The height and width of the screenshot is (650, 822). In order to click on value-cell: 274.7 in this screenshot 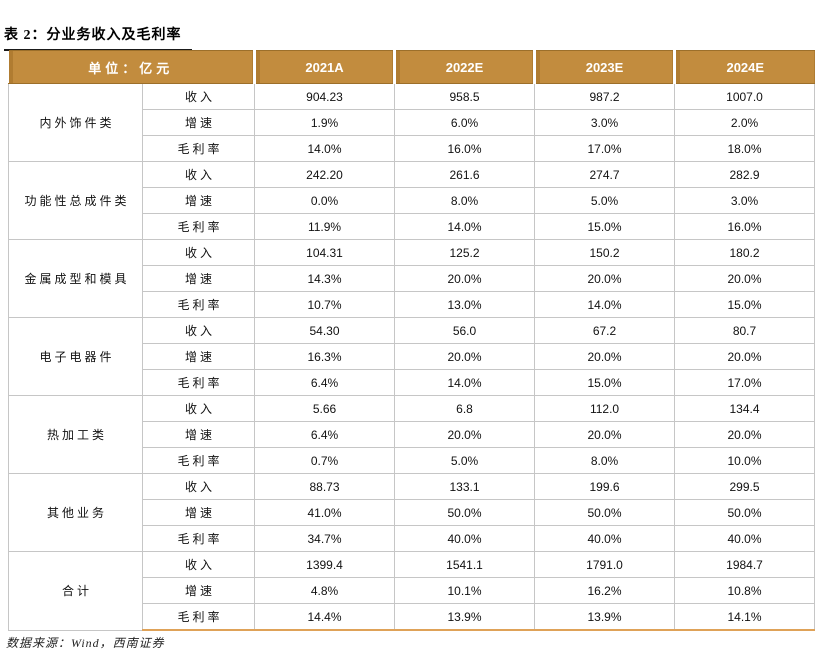, I will do `click(605, 174)`.